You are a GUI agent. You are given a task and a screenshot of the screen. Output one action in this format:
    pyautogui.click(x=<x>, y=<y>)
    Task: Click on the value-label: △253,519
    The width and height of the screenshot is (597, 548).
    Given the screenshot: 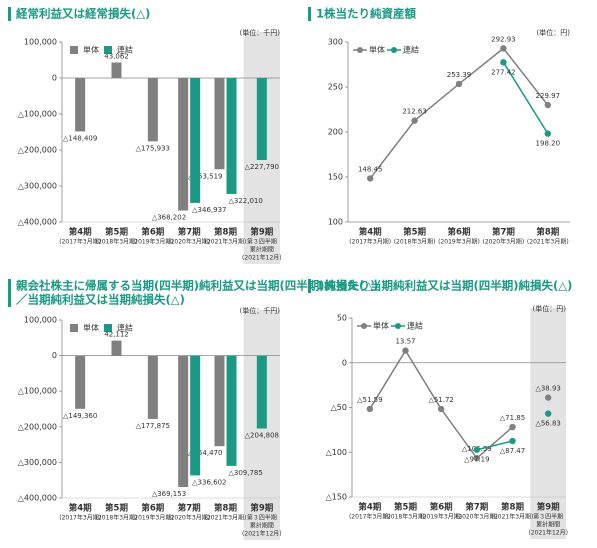 What is the action you would take?
    pyautogui.click(x=205, y=176)
    